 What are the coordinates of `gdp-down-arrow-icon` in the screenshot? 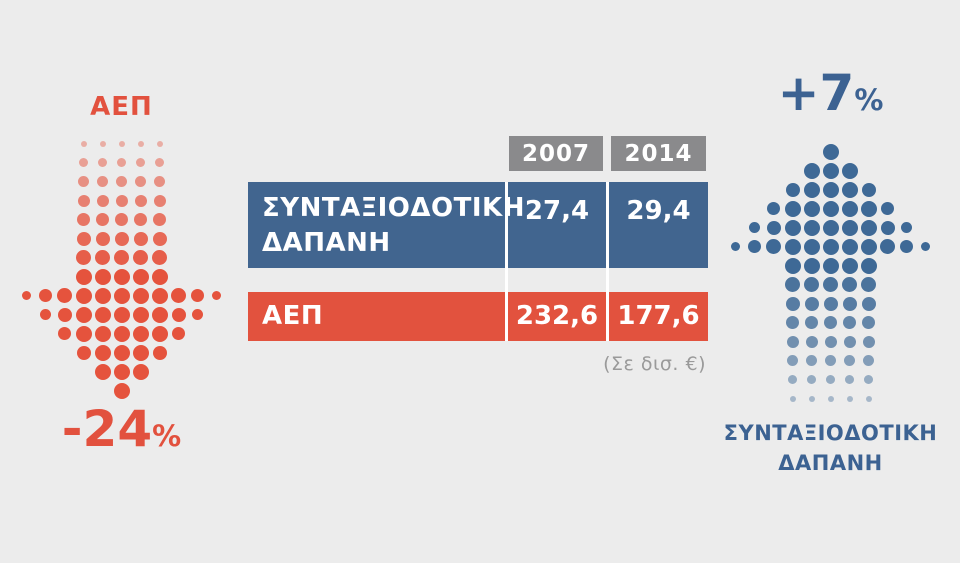 It's located at (121, 267).